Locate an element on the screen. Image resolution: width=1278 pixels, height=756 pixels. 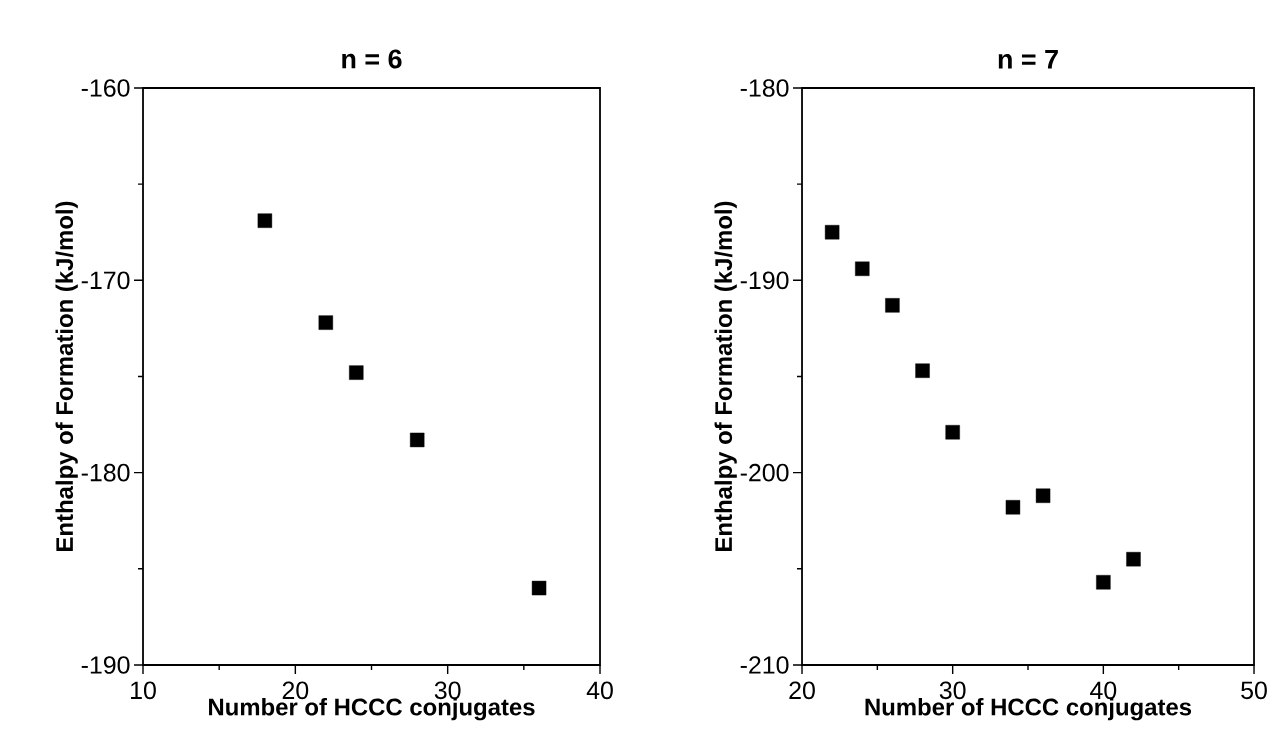
chart-title: n = 6 is located at coordinates (372, 59).